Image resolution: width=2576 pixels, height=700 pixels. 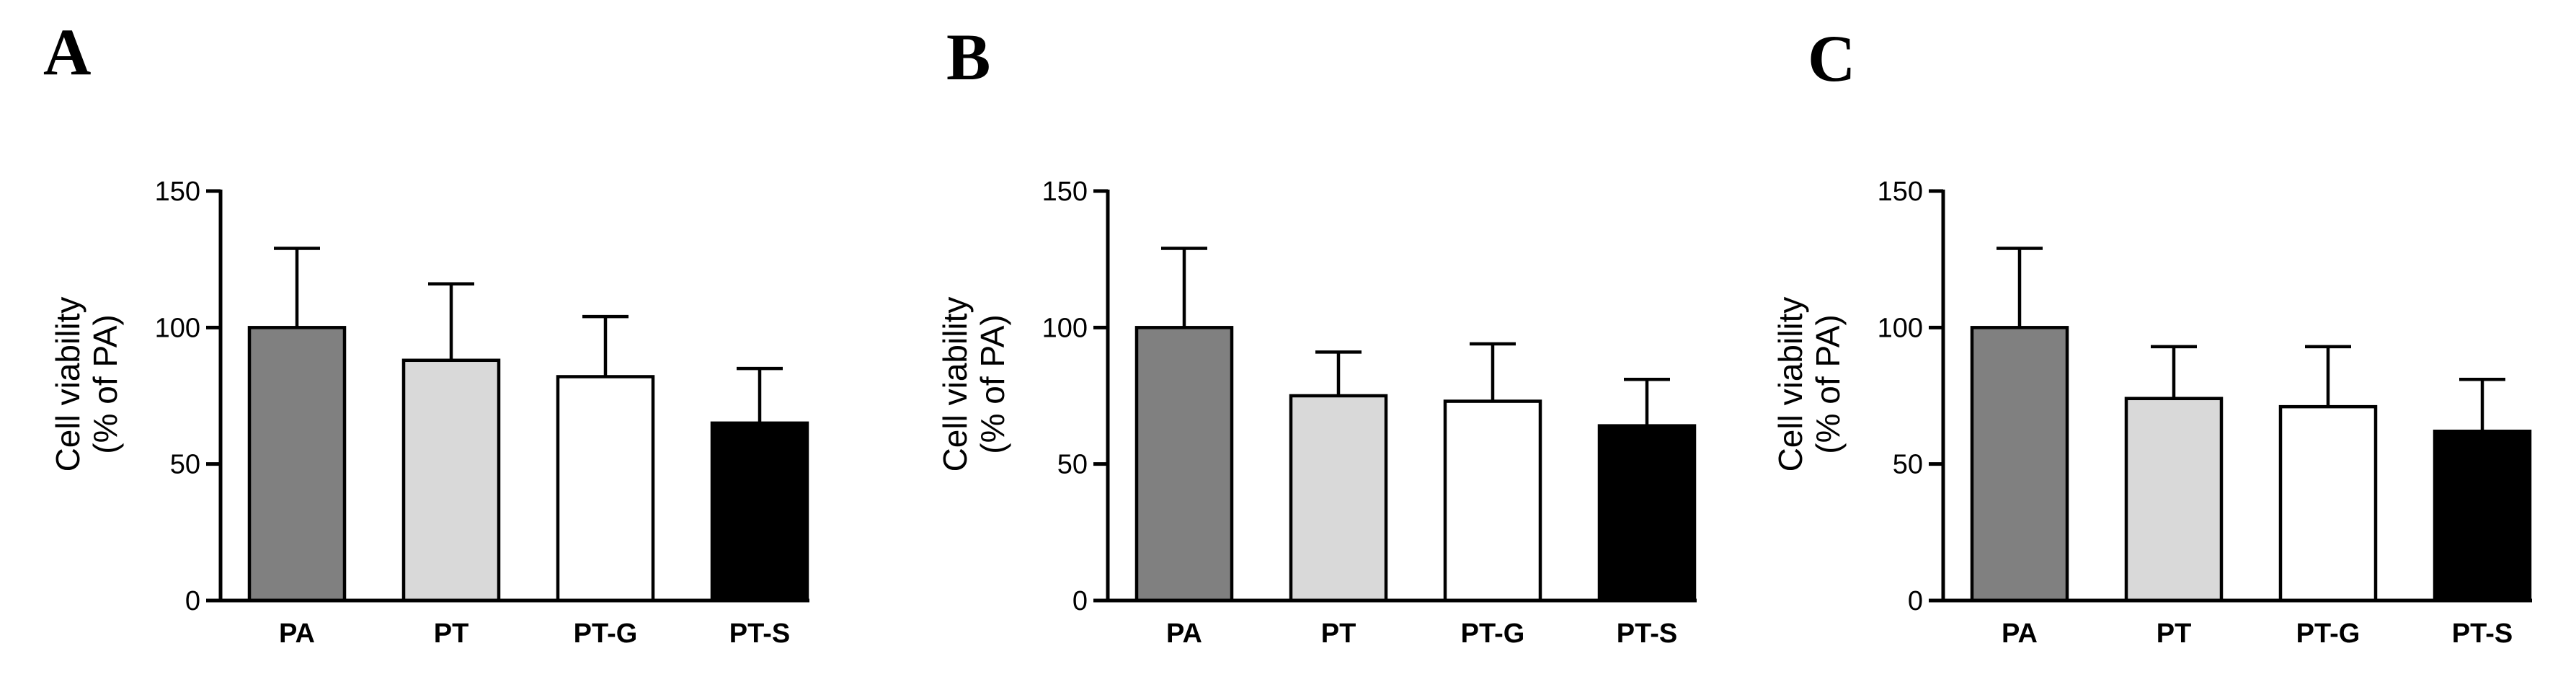 What do you see at coordinates (1900, 192) in the screenshot?
I see `y-tick-label-150-c: 150` at bounding box center [1900, 192].